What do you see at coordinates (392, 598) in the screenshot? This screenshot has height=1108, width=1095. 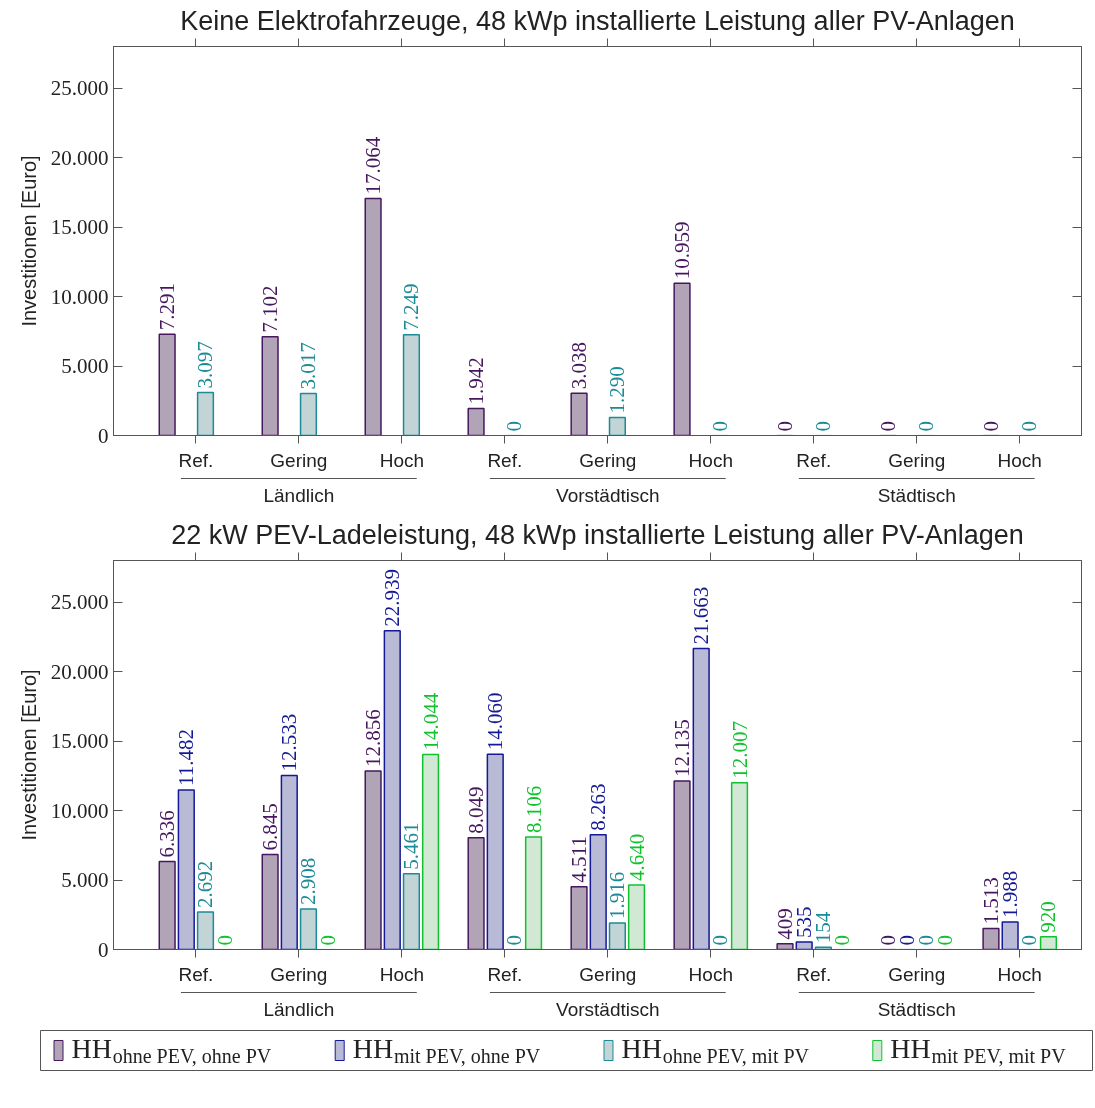 I see `data-label: 22.939` at bounding box center [392, 598].